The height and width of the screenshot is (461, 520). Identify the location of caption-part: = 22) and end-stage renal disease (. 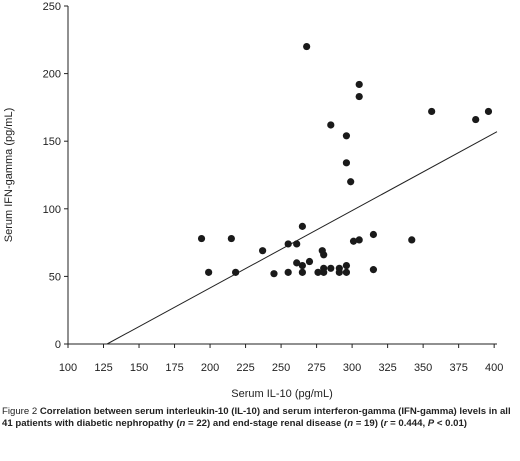
(266, 423).